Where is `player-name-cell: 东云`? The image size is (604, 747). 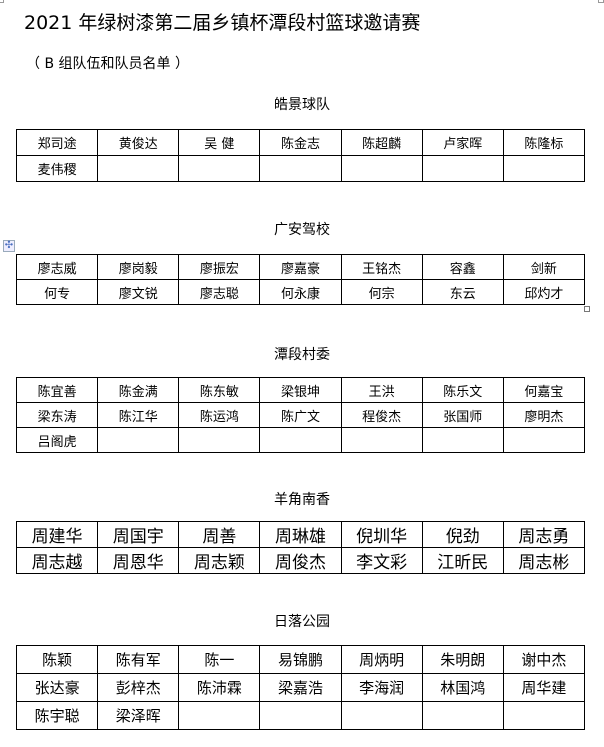
player-name-cell: 东云 is located at coordinates (462, 292).